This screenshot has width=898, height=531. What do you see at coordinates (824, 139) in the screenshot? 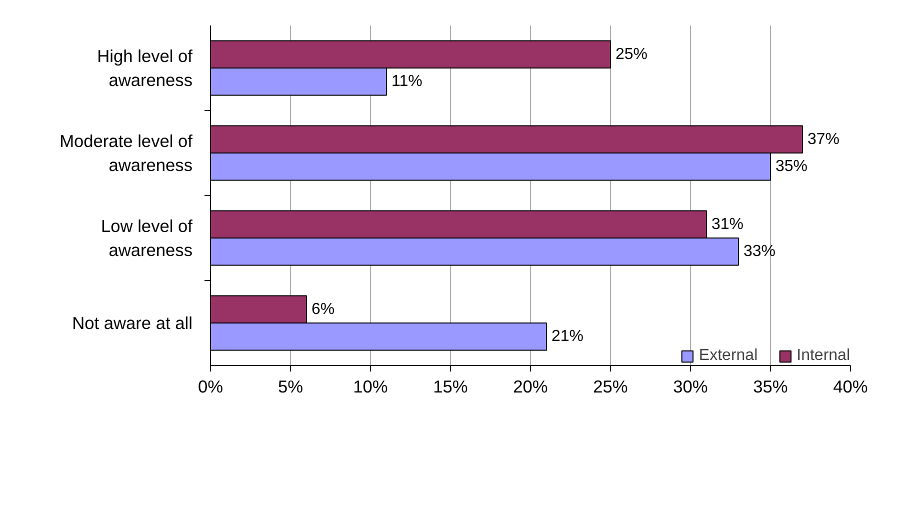
I see `data-label: 37%` at bounding box center [824, 139].